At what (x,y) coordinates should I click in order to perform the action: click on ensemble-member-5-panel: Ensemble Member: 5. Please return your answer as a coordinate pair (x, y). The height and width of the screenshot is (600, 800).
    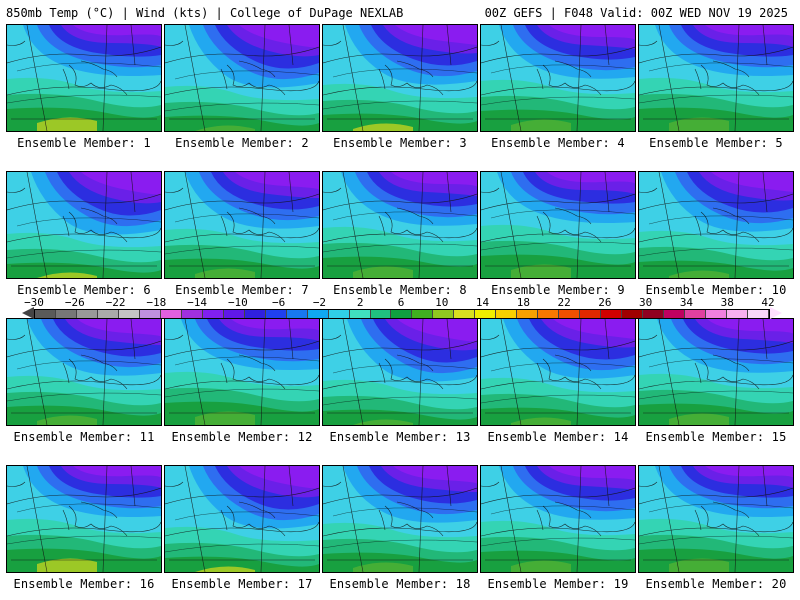
    Looking at the image, I should click on (716, 87).